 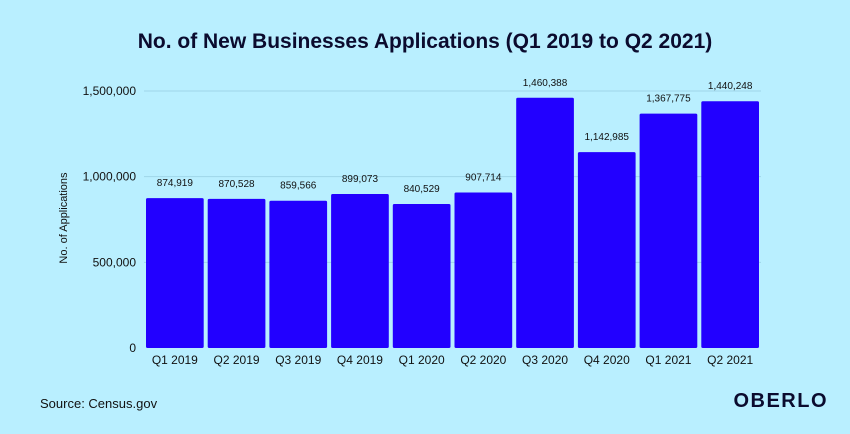 What do you see at coordinates (115, 262) in the screenshot?
I see `y-tick-label: 500,000` at bounding box center [115, 262].